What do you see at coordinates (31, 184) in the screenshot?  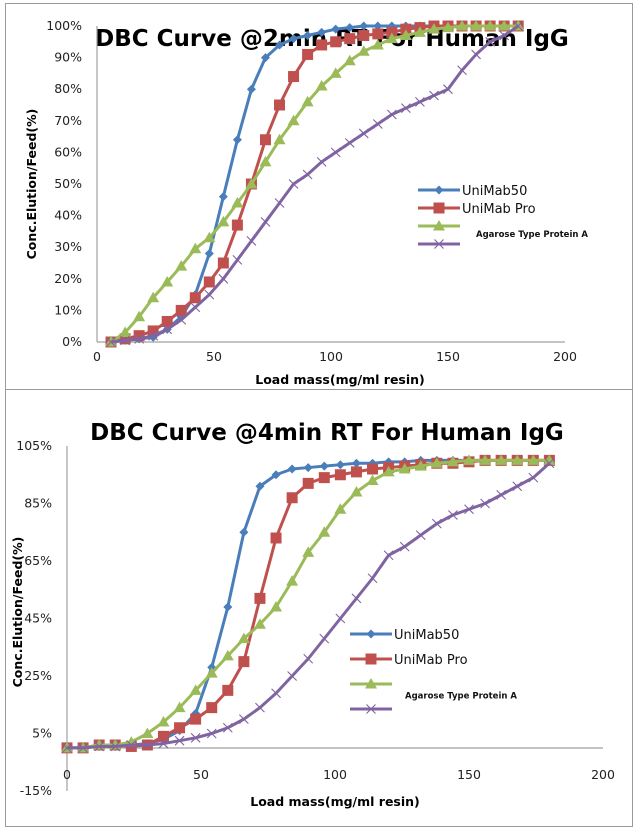 I see `y-axis-label: Conc.Elution/Feed(%)` at bounding box center [31, 184].